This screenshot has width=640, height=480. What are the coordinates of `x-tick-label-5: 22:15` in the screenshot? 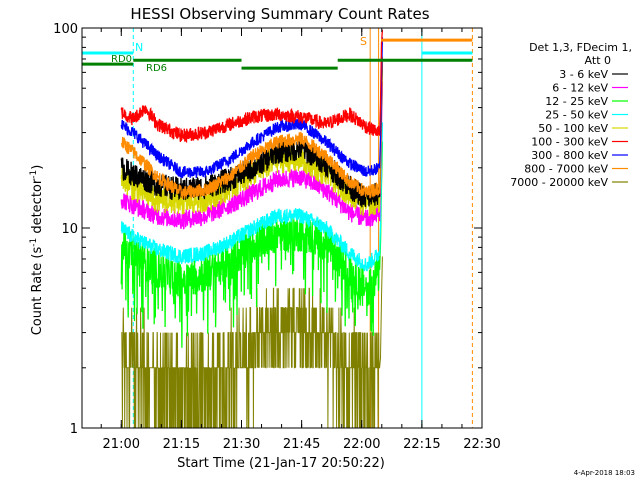 It's located at (421, 444).